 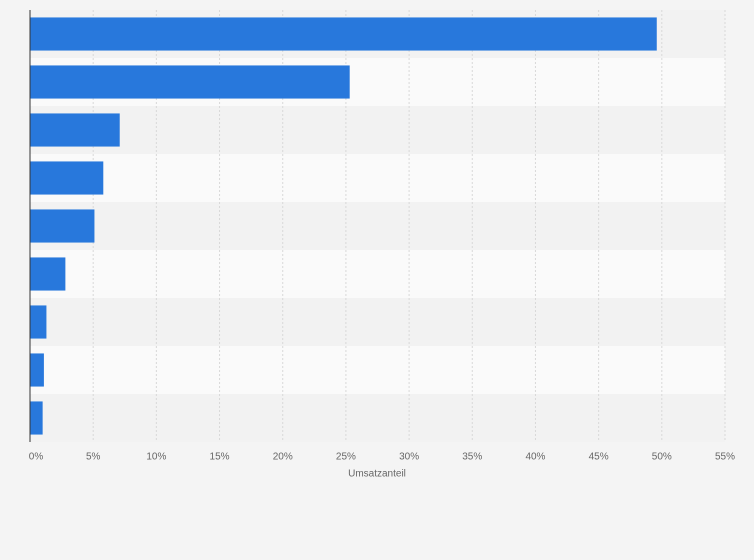 What do you see at coordinates (409, 457) in the screenshot?
I see `x-tick-label: 30%` at bounding box center [409, 457].